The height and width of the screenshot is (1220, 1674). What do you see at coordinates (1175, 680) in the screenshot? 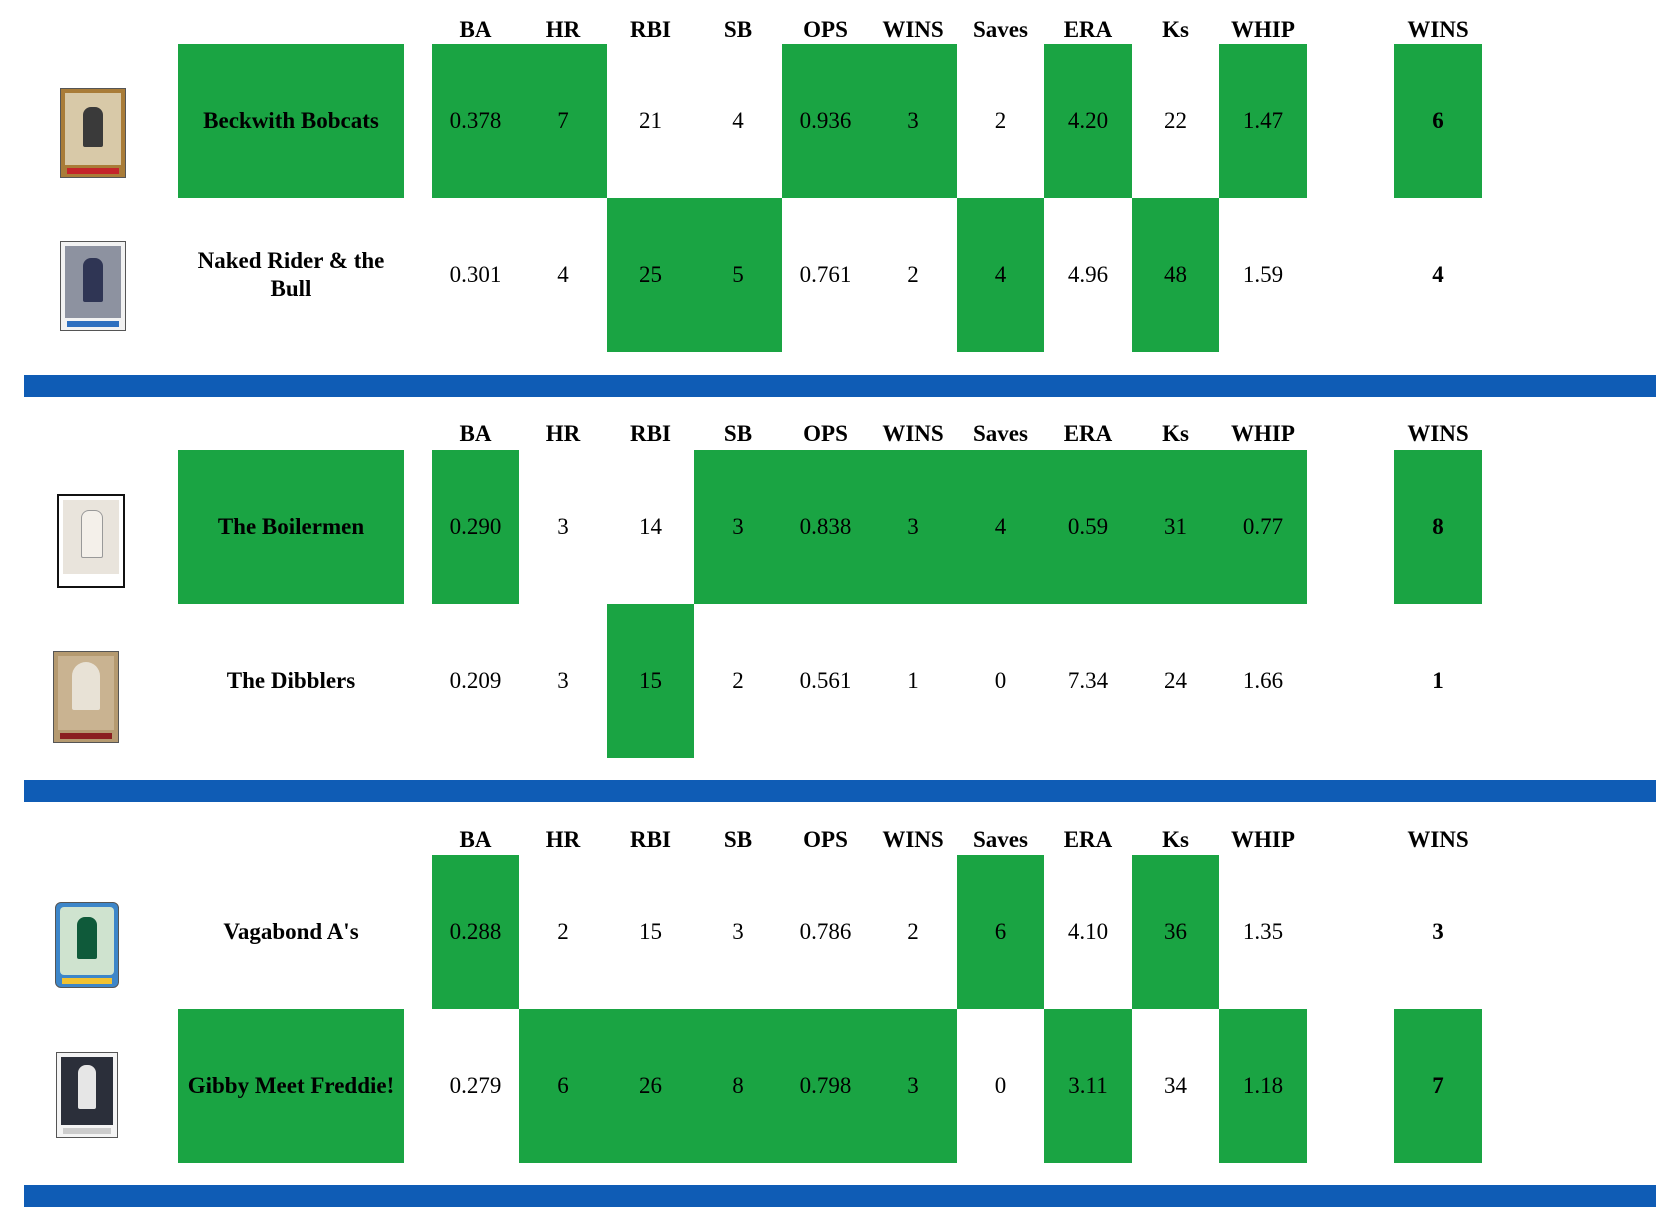
I see `stat-ks: 24` at bounding box center [1175, 680].